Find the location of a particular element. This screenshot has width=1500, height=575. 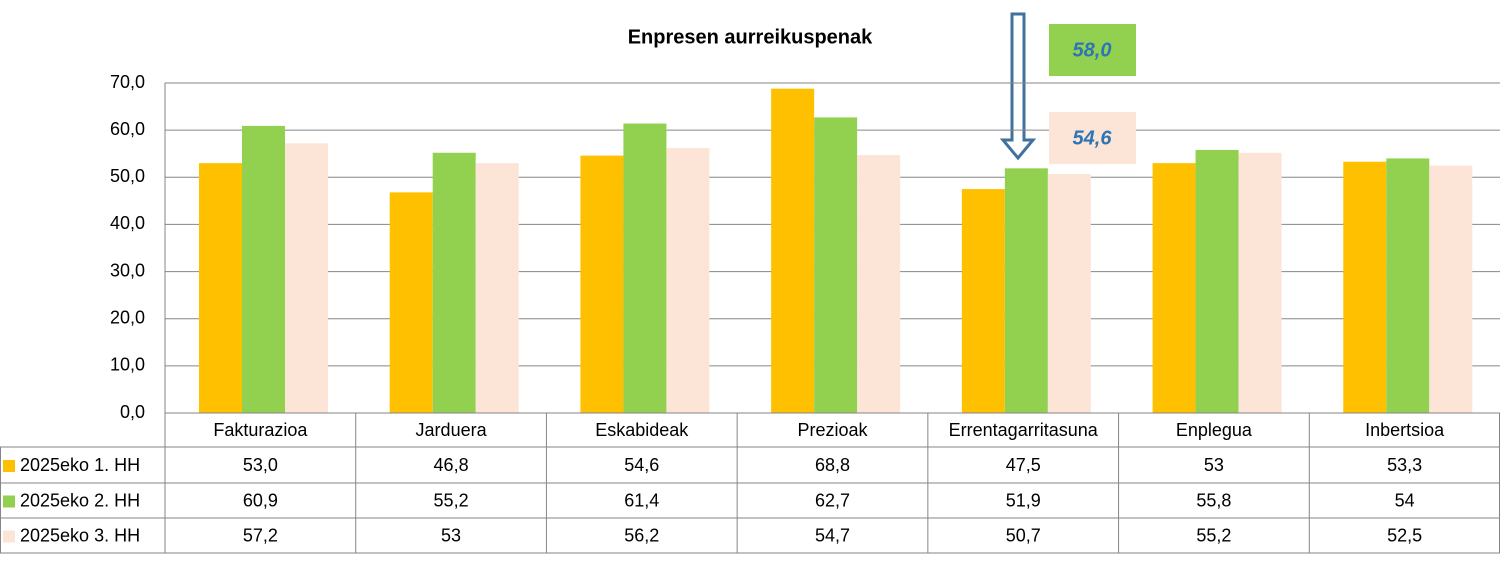

table-value: 60,9 is located at coordinates (260, 500).